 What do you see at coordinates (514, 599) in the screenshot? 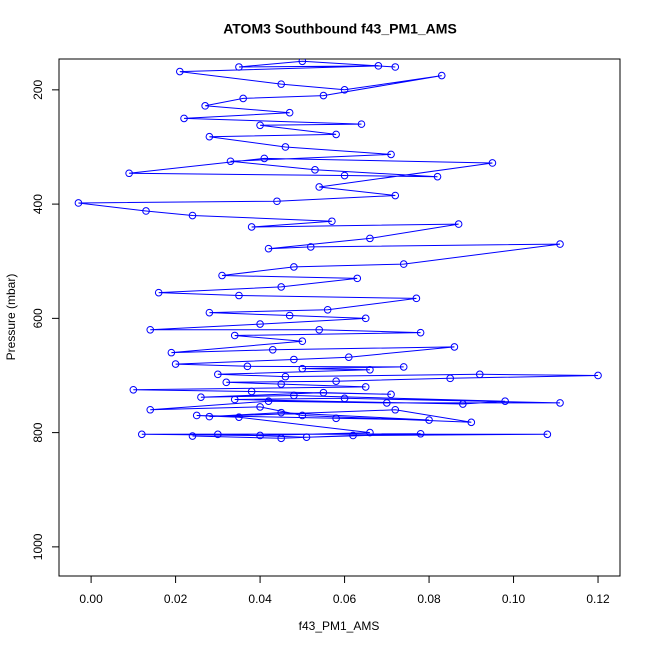
I see `x-tick-label: 0.10` at bounding box center [514, 599].